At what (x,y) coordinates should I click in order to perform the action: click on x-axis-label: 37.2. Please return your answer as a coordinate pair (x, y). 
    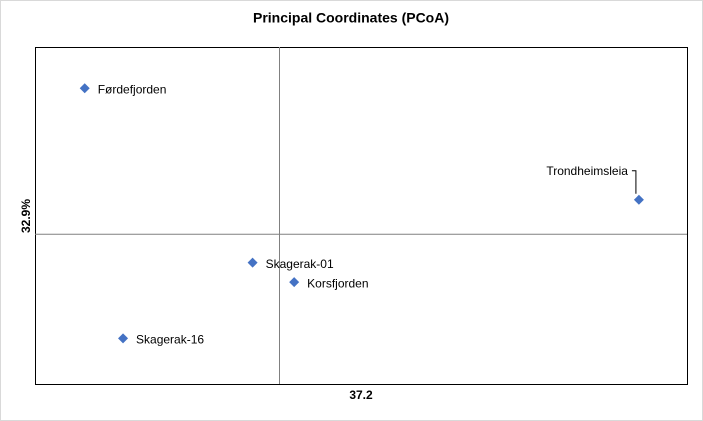
    Looking at the image, I should click on (361, 395).